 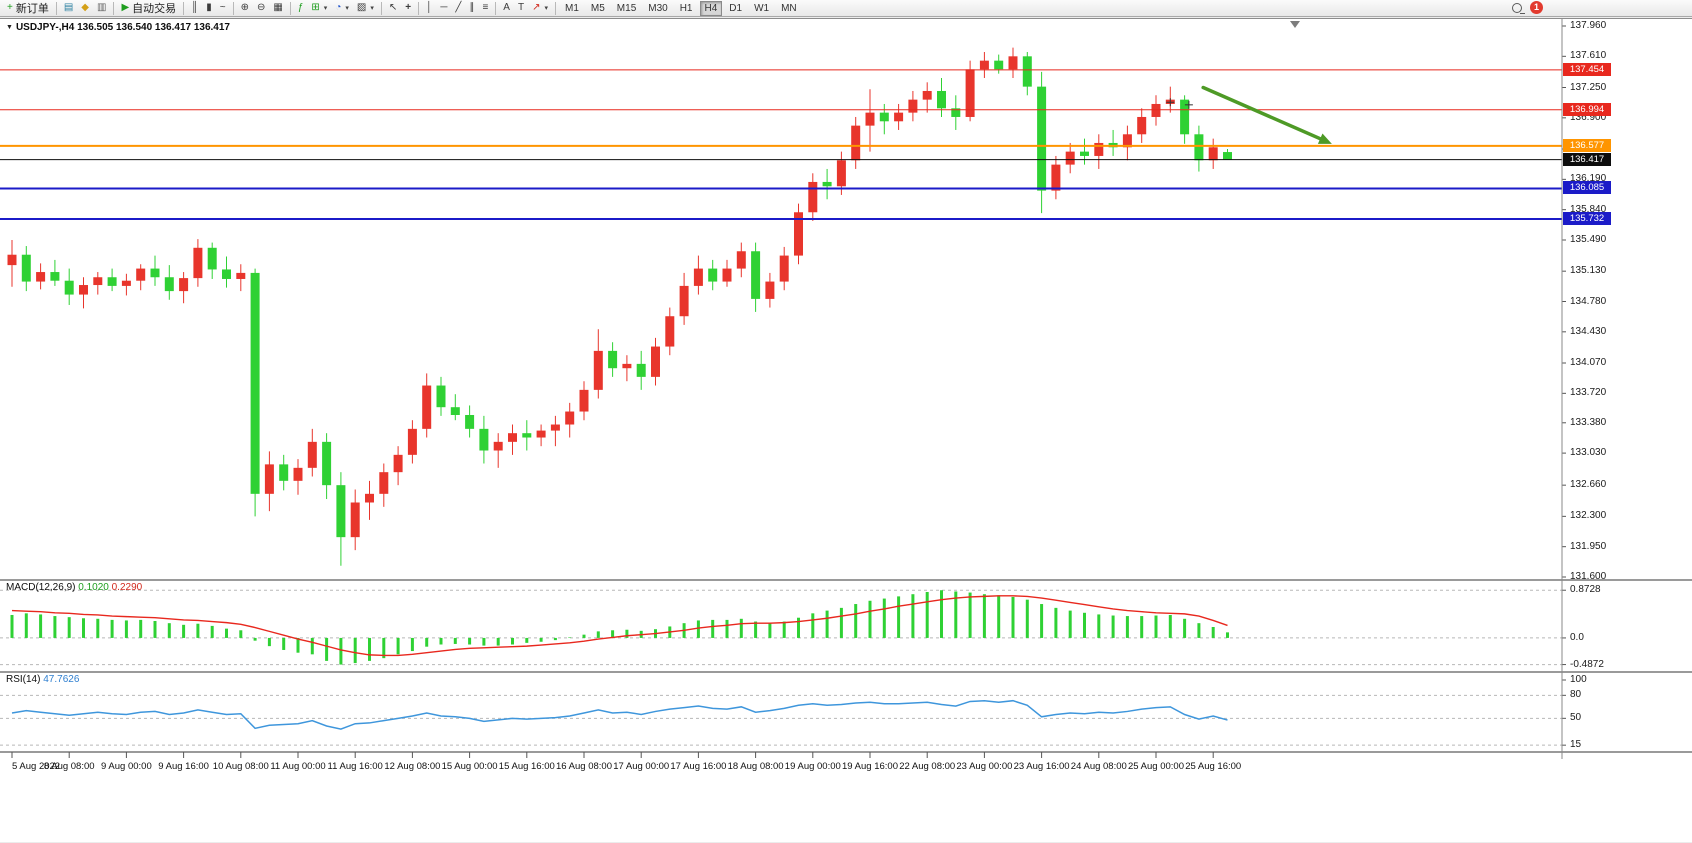 I want to click on time-tick-label: 17 Aug 00:00, so click(x=641, y=766).